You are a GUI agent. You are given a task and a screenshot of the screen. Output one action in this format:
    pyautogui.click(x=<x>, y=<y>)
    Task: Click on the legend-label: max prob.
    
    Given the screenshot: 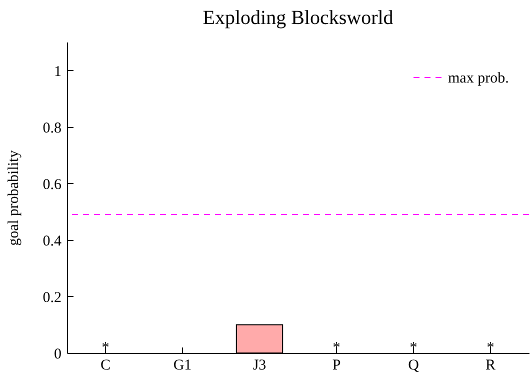 What is the action you would take?
    pyautogui.click(x=478, y=78)
    